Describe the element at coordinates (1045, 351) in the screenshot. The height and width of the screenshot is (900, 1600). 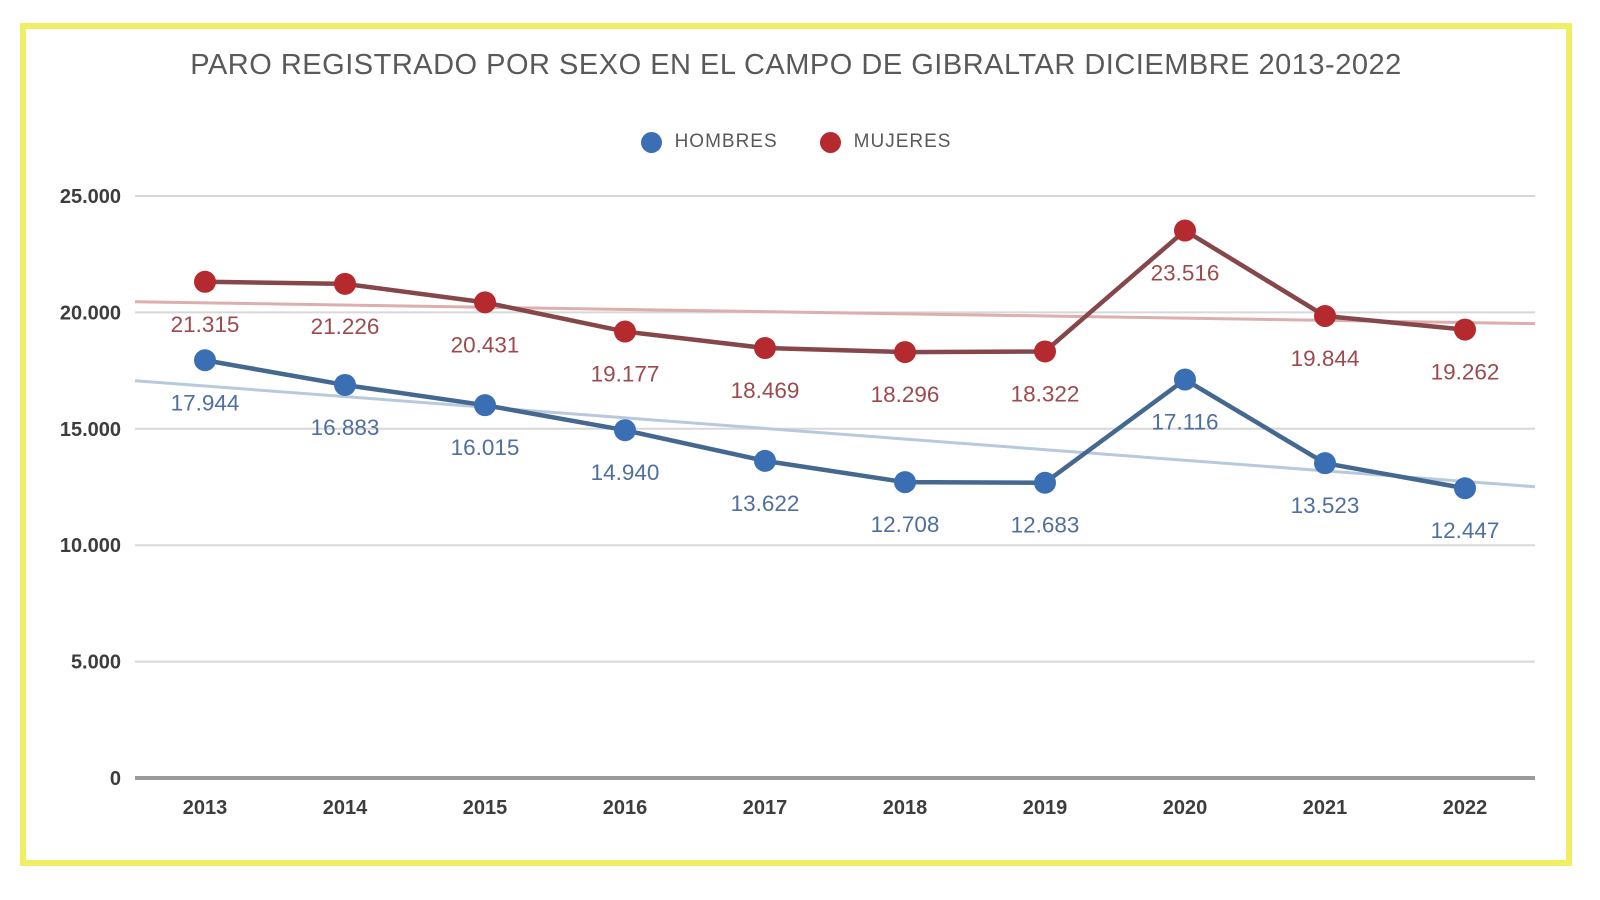
I see `point-mujeres-2019` at that location.